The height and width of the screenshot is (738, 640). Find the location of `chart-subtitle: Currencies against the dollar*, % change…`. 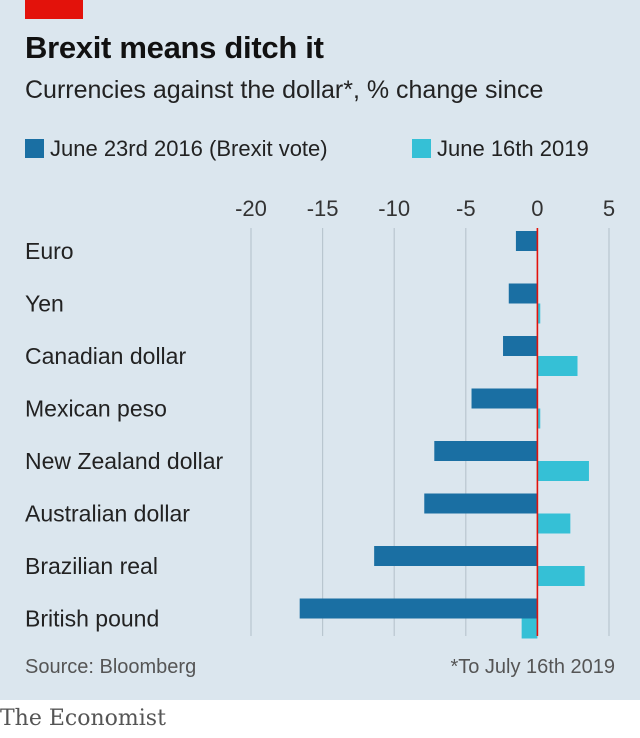

chart-subtitle: Currencies against the dollar*, % change… is located at coordinates (284, 90).